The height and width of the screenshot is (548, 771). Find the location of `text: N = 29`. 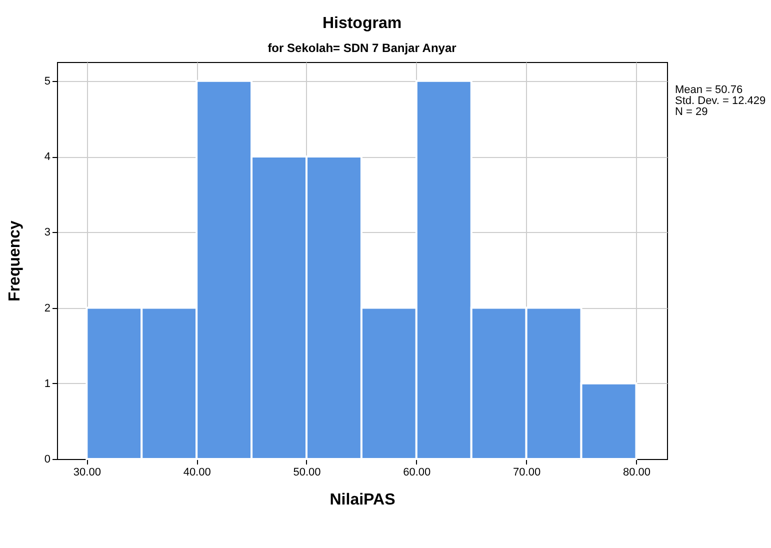

text: N = 29 is located at coordinates (691, 112).